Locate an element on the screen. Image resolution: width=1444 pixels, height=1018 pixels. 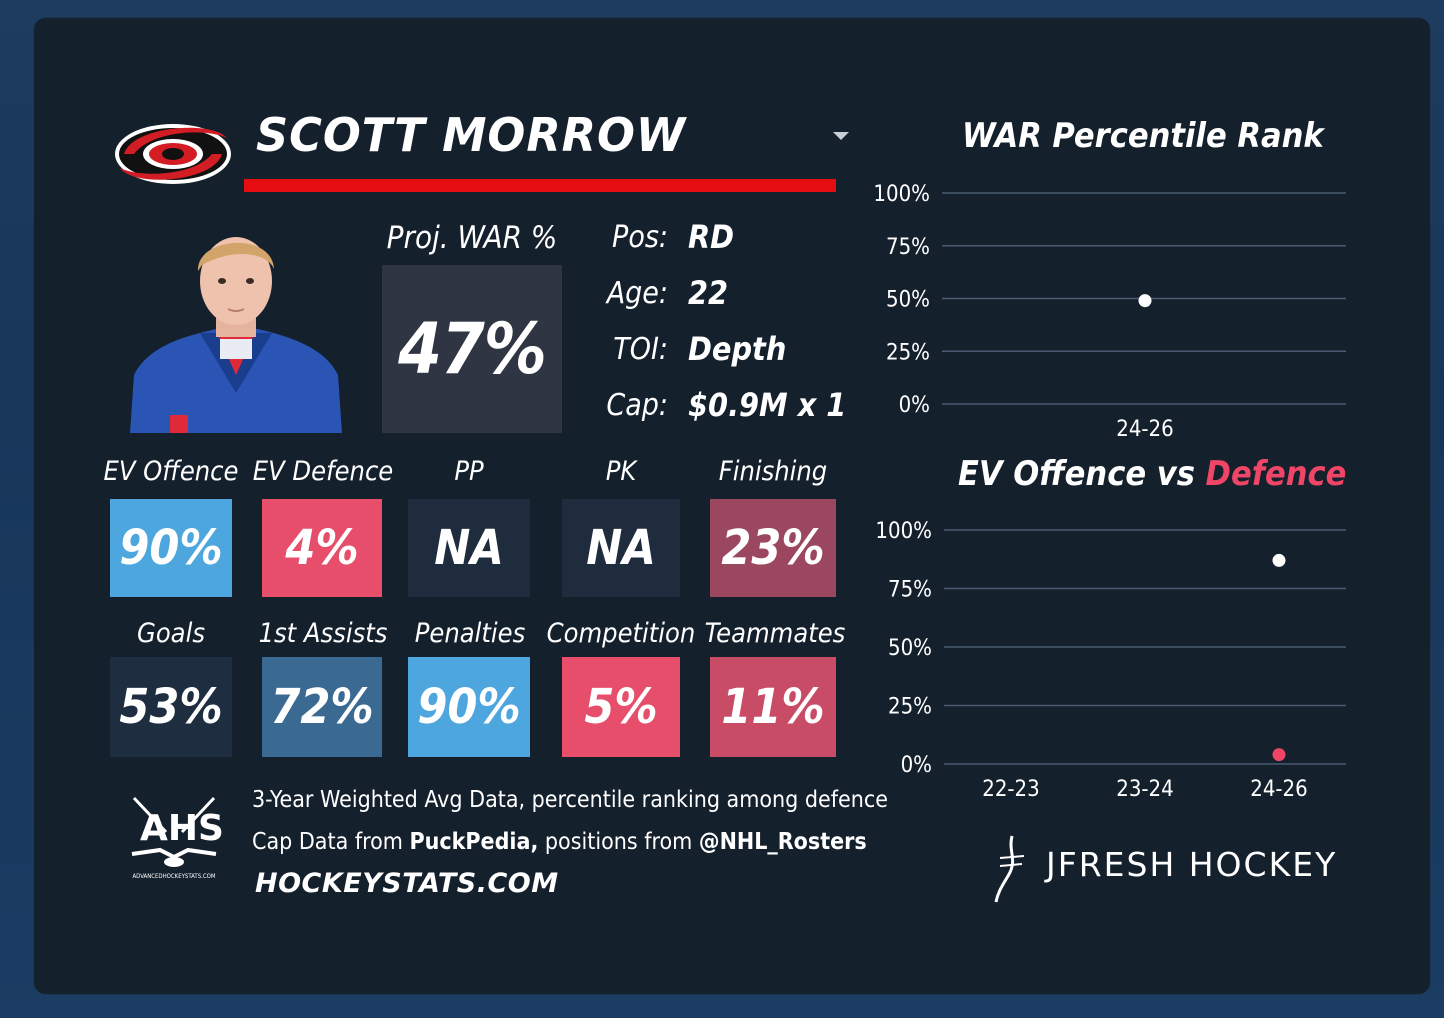
stat-box-ev-offence: 90% is located at coordinates (171, 548).